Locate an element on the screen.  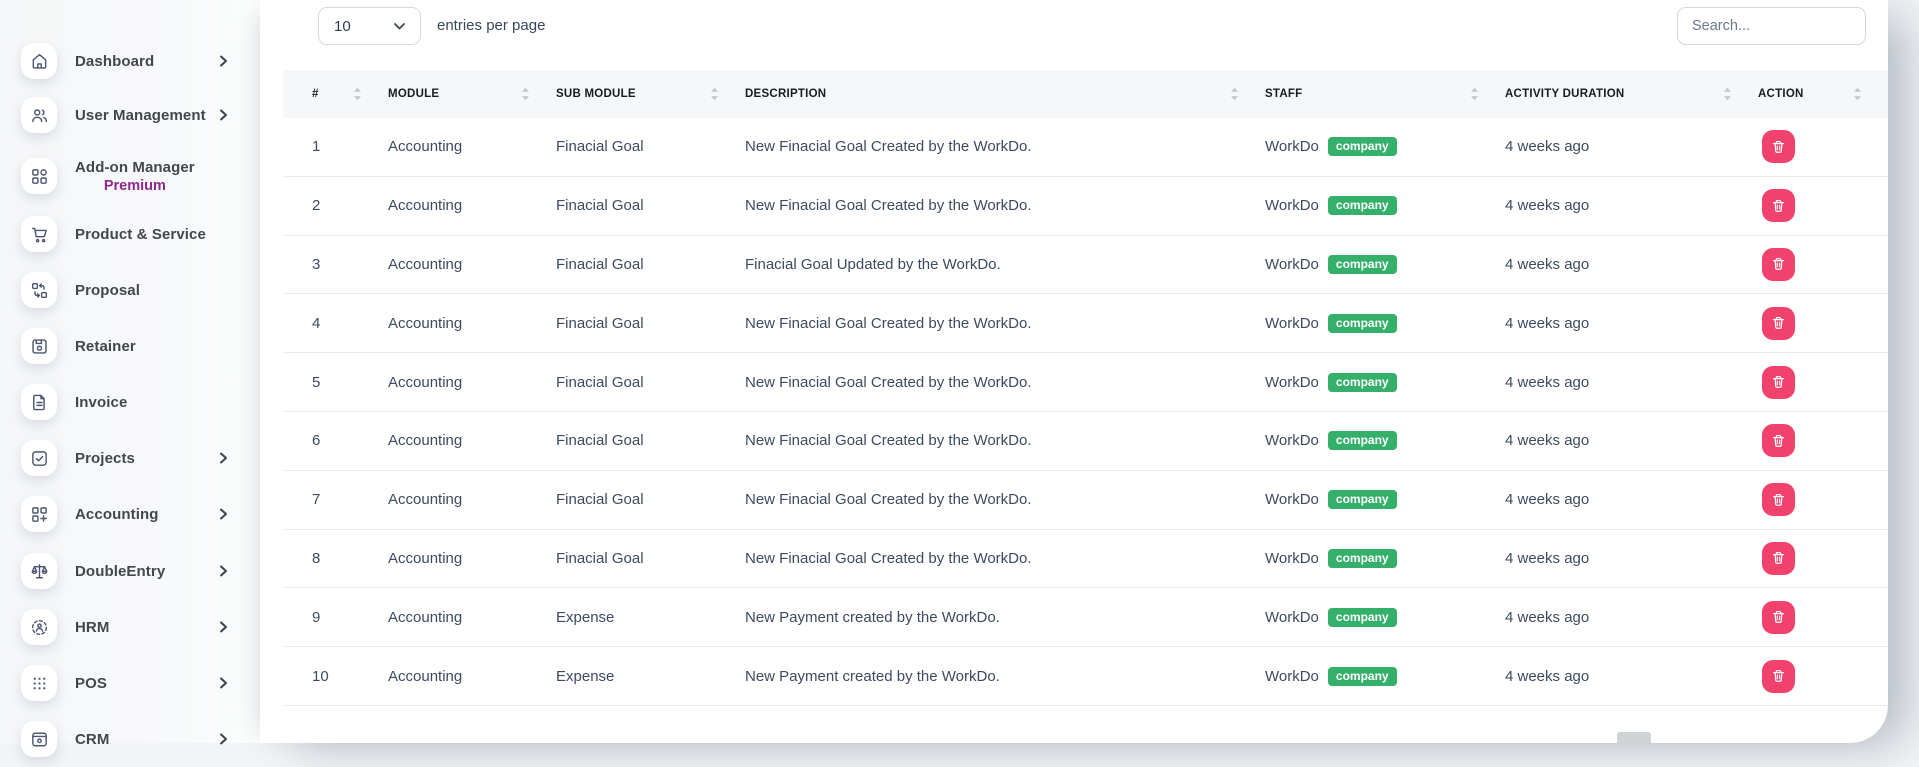
sidebar-item-doubleentry: DoubleEntry is located at coordinates (130, 571).